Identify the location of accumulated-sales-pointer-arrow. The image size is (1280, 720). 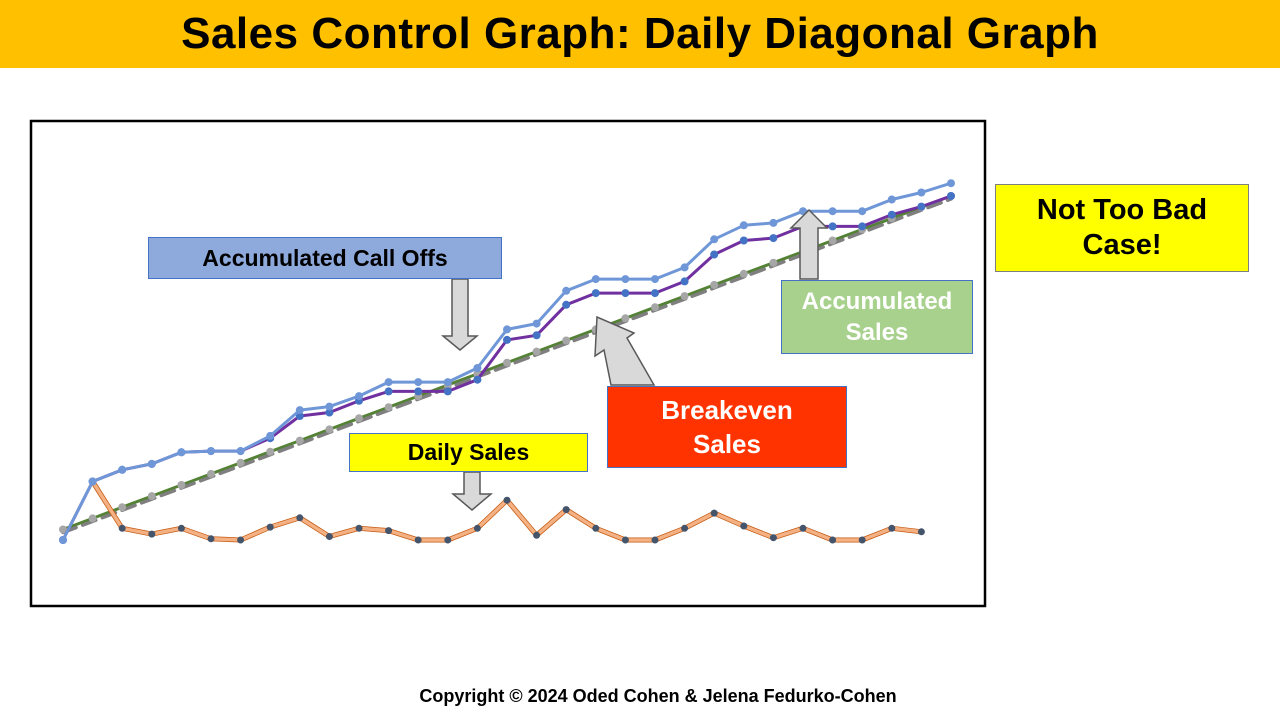
(809, 244).